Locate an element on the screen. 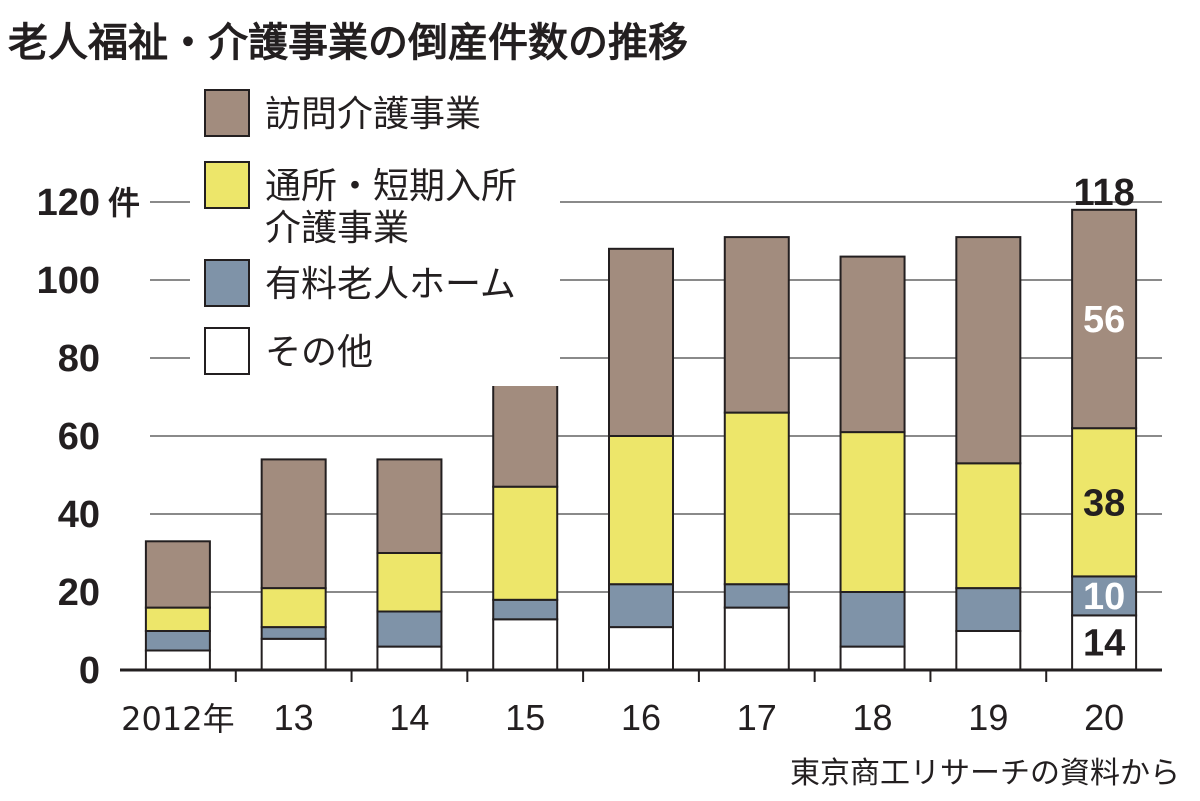  x-tick-label-20: 20 is located at coordinates (1104, 717).